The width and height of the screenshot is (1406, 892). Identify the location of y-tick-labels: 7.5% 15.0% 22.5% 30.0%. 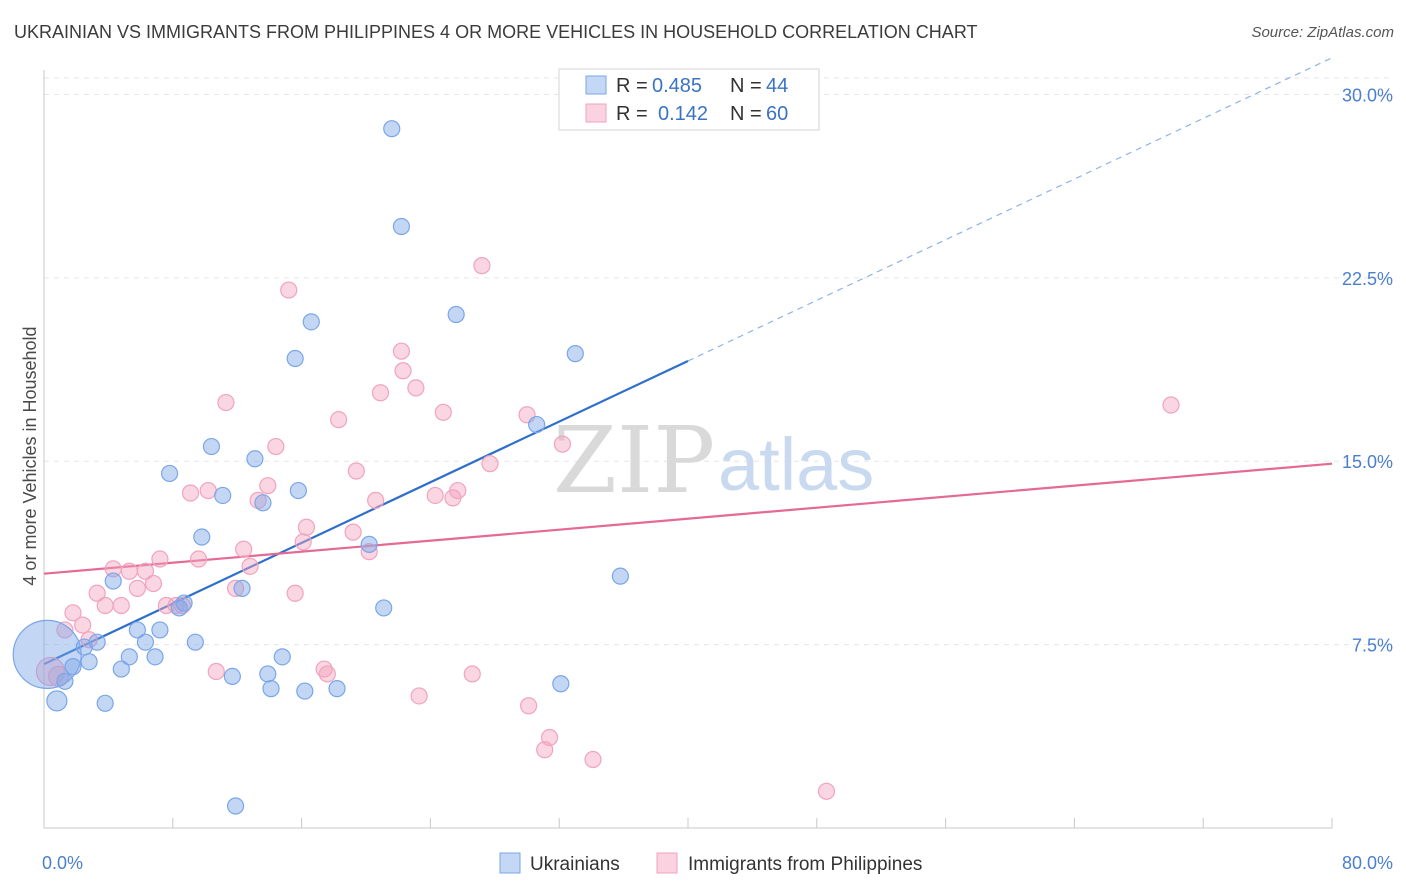
(1367, 370).